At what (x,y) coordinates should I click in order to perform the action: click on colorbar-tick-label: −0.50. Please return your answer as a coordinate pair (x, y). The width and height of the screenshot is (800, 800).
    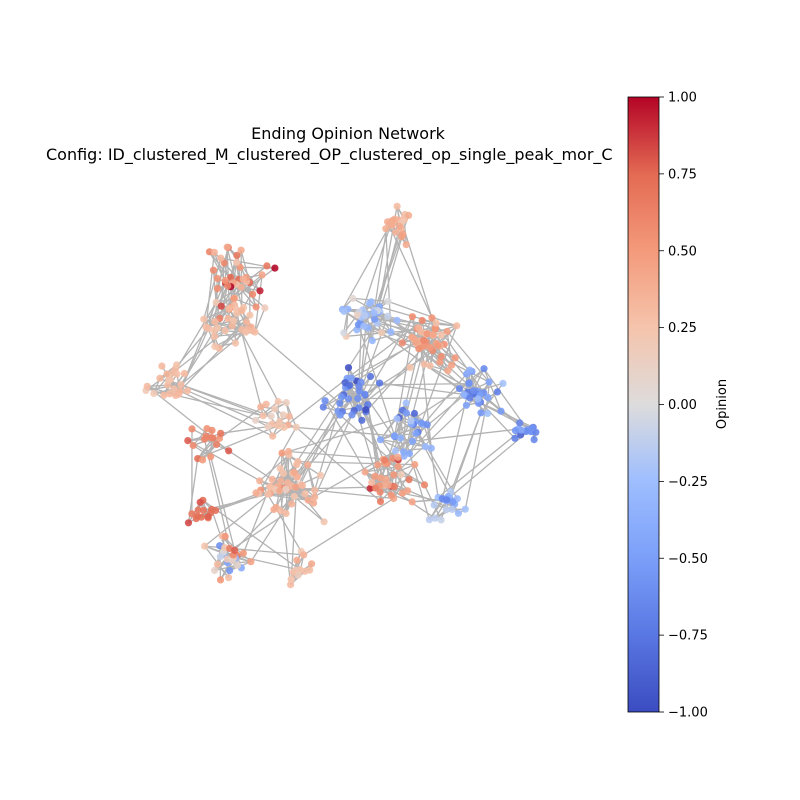
    Looking at the image, I should click on (688, 559).